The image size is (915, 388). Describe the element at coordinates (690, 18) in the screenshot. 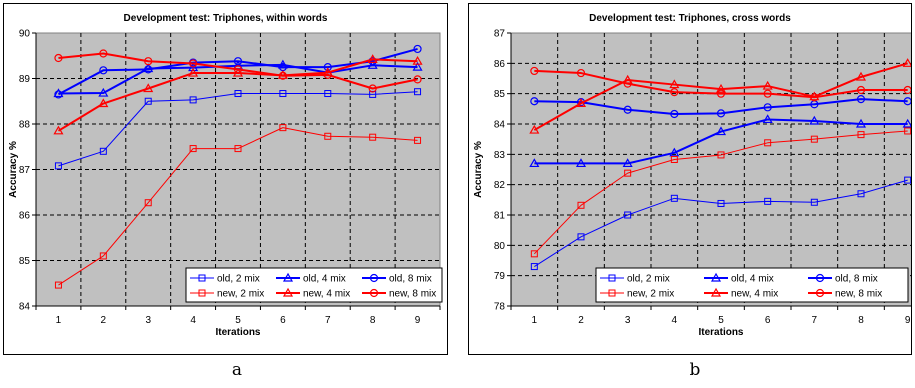

I see `chart-title: Development test: Triphones, cross words` at that location.